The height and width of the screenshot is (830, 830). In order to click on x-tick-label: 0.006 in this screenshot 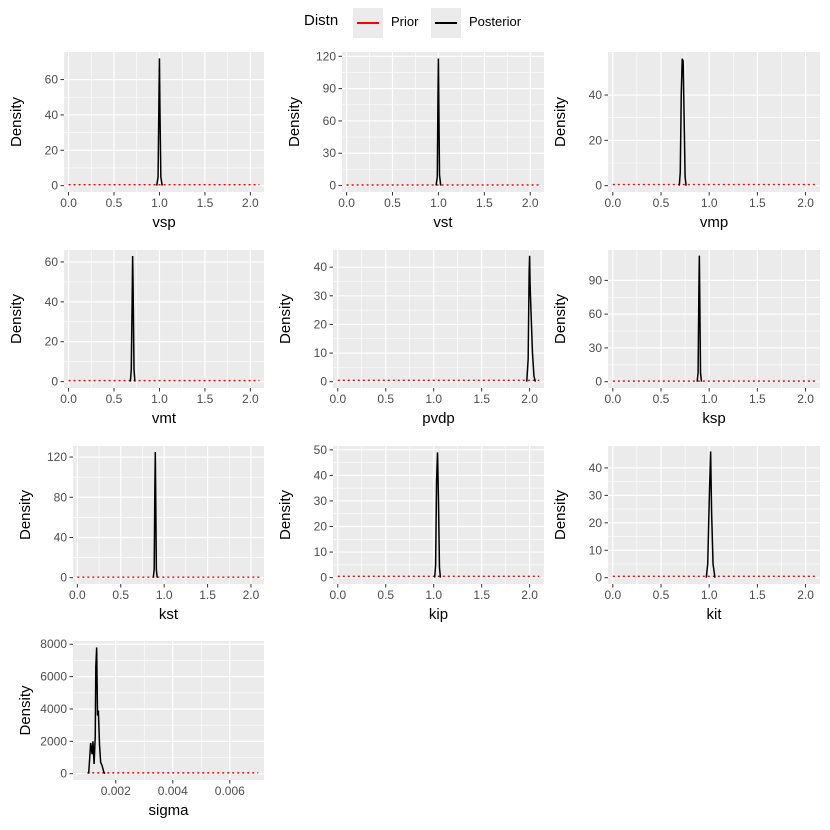, I will do `click(230, 791)`.